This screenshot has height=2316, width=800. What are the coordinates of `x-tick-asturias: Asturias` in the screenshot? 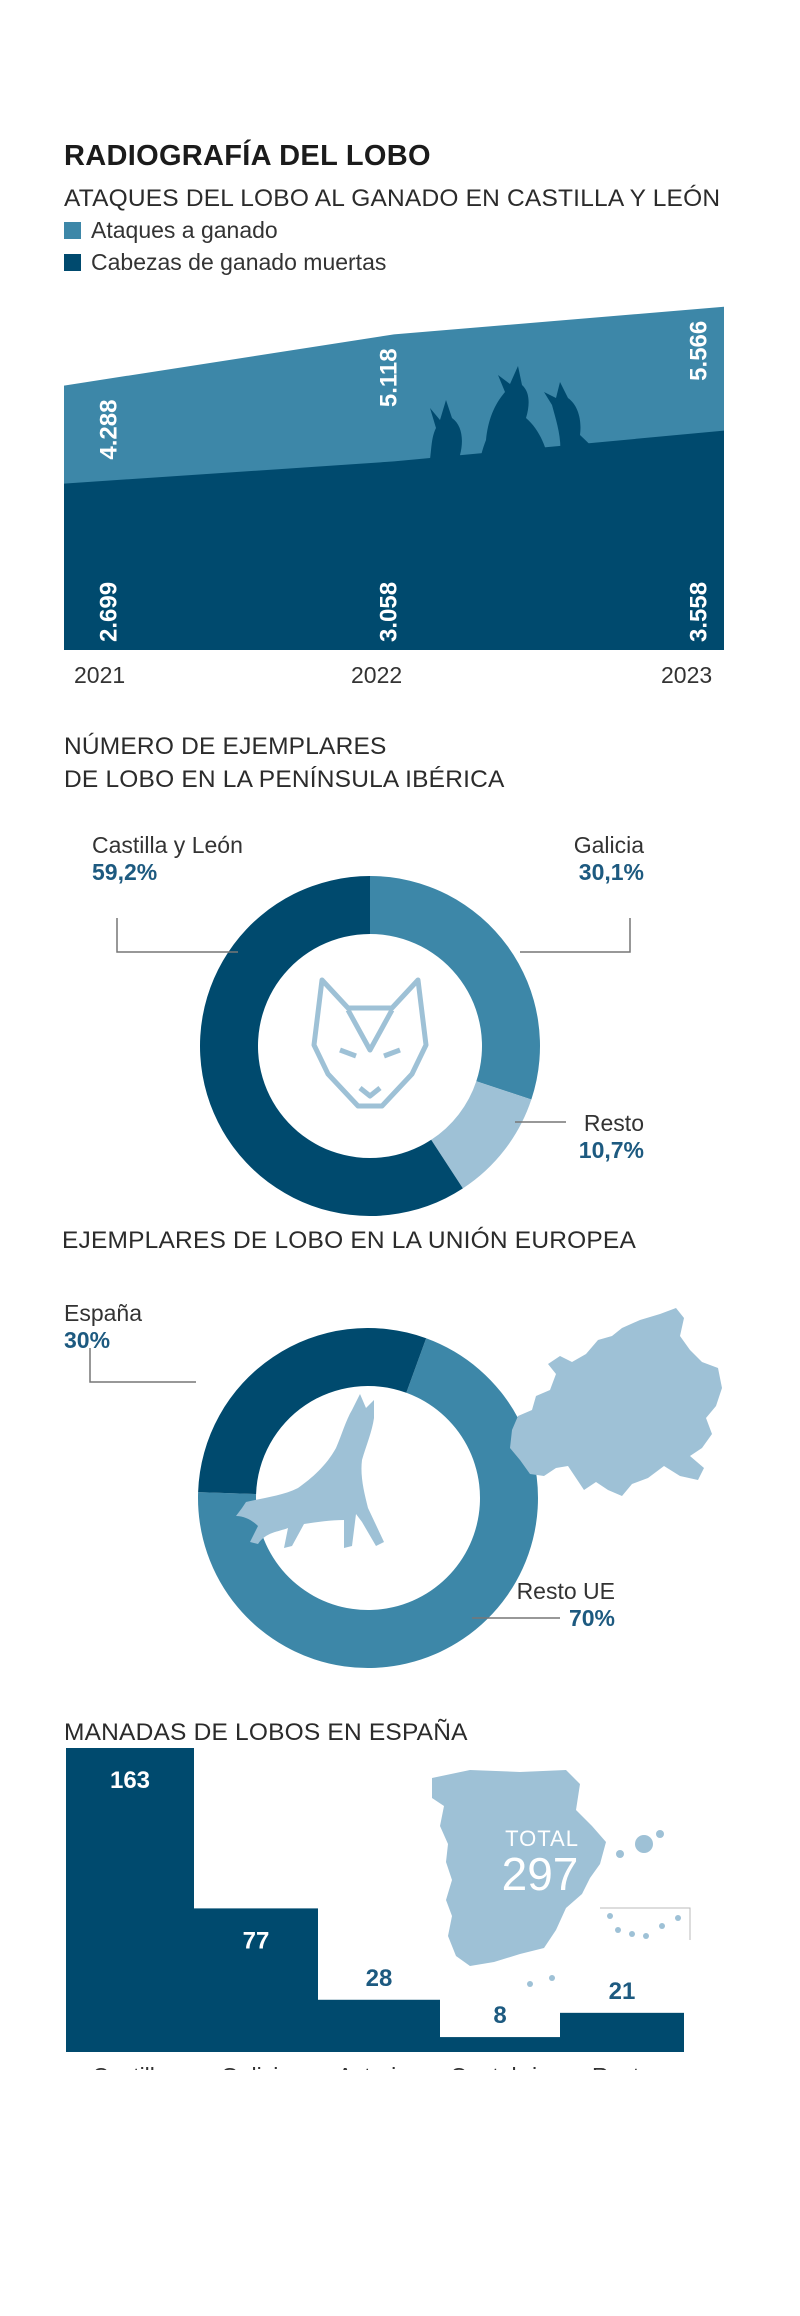 It's located at (378, 2066).